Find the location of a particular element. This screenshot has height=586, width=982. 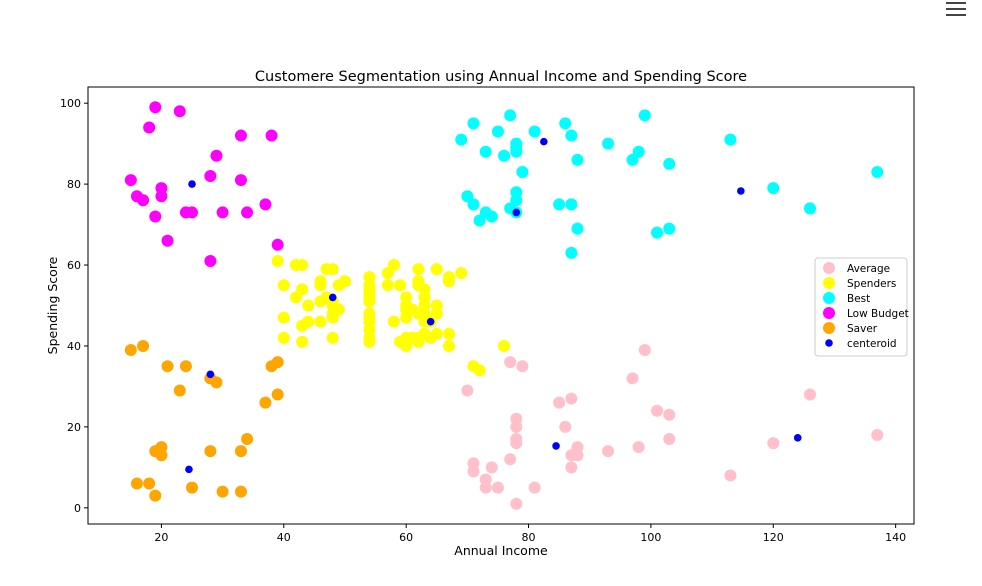

legend-marker-best is located at coordinates (829, 298).